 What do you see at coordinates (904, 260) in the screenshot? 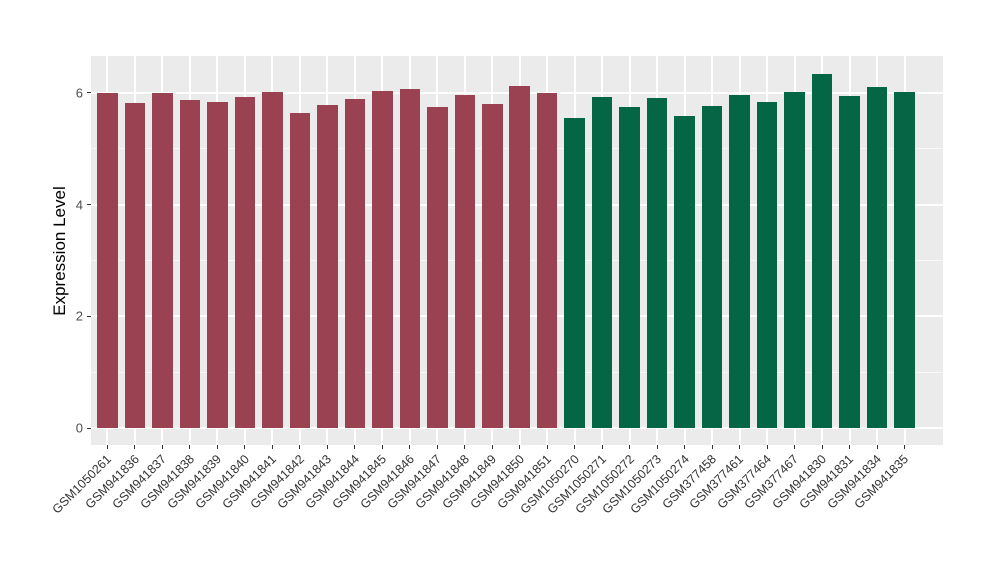
I see `bar-GSM941835` at bounding box center [904, 260].